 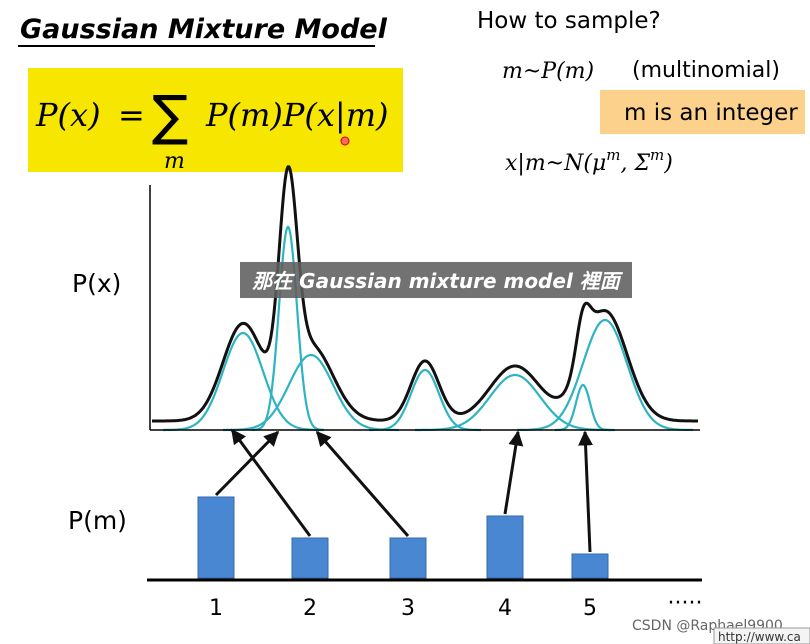 I want to click on bar-label: 2, so click(x=310, y=608).